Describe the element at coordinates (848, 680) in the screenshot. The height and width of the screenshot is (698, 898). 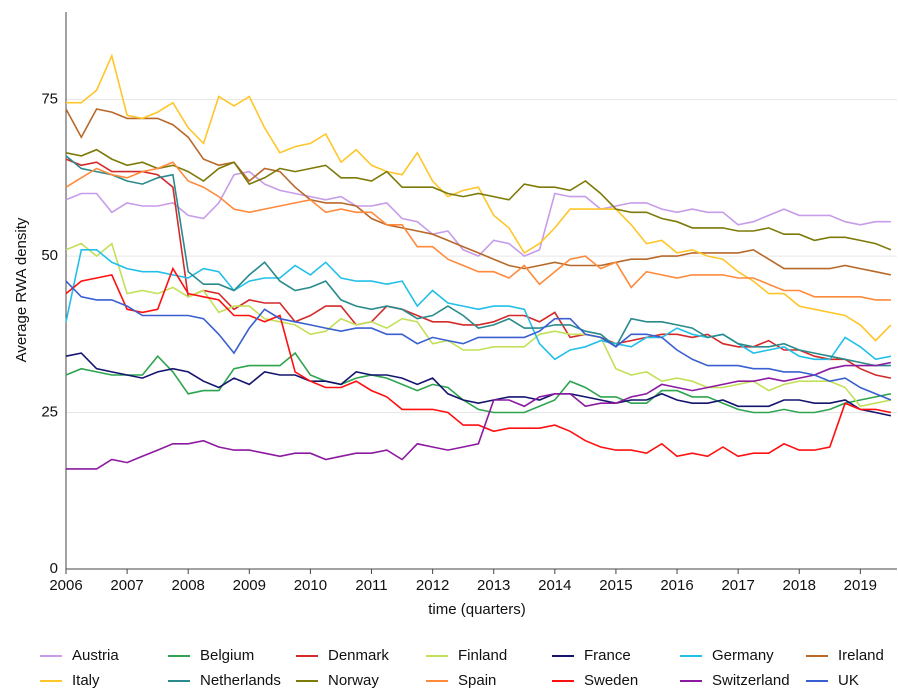
I see `legend-label: UK` at that location.